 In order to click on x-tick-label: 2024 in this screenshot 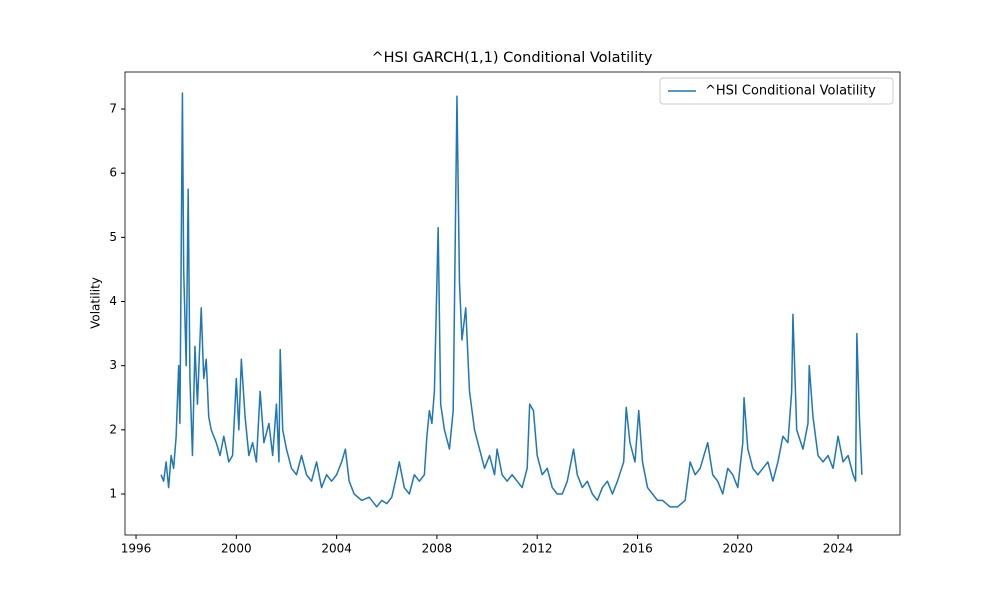, I will do `click(838, 549)`.